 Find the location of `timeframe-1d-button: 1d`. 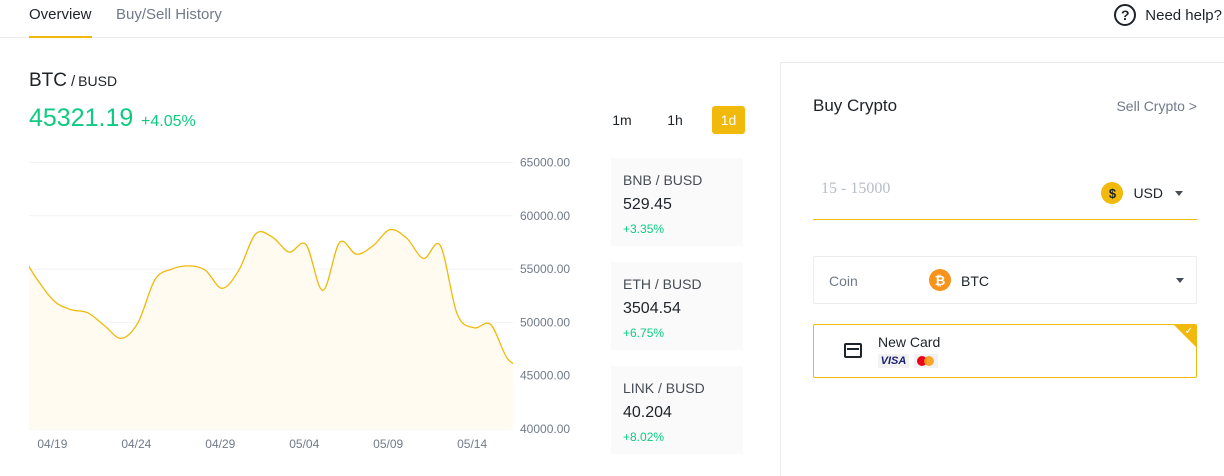

timeframe-1d-button: 1d is located at coordinates (728, 120).